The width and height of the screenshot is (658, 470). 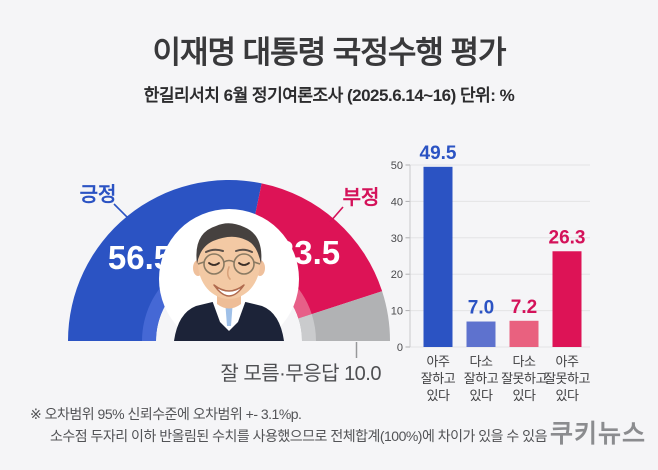 I want to click on y-tick-label-20: 20, so click(x=397, y=275).